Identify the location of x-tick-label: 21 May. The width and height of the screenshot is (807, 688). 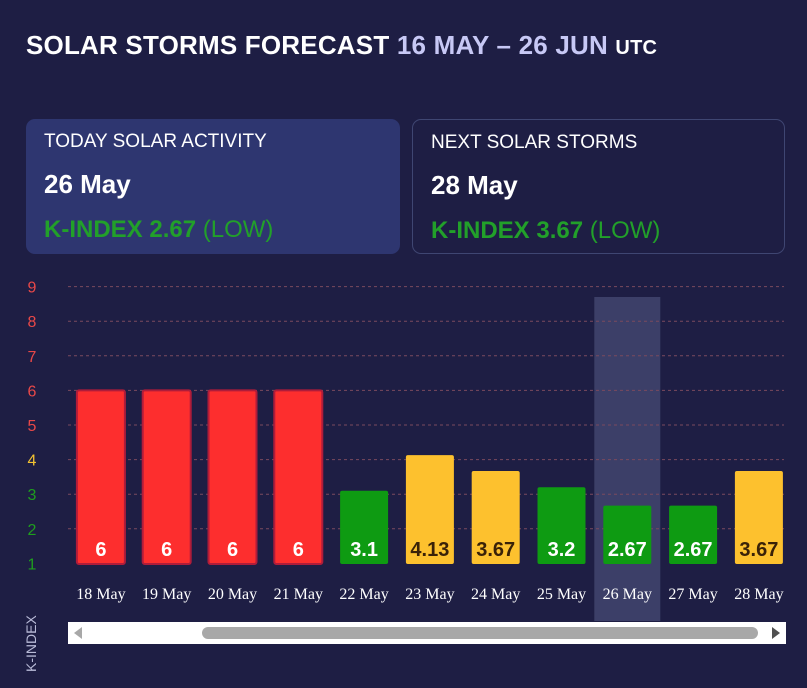
(298, 594).